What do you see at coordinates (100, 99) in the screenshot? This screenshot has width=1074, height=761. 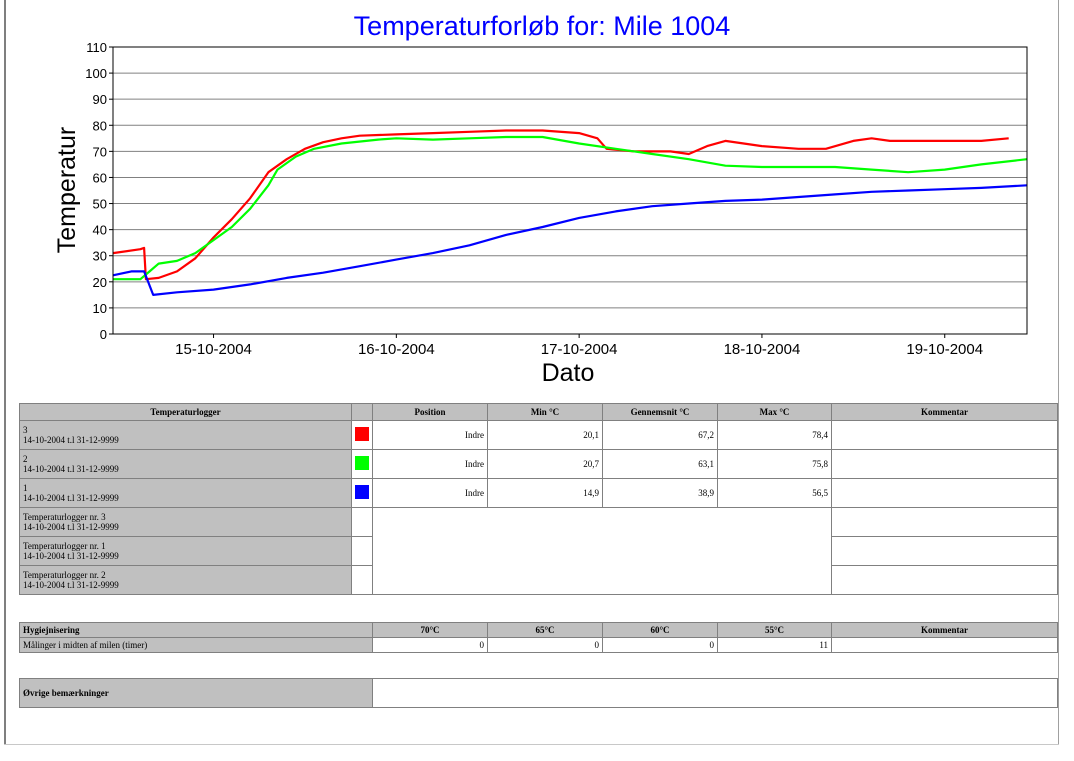 I see `y-tick-label: 90` at bounding box center [100, 99].